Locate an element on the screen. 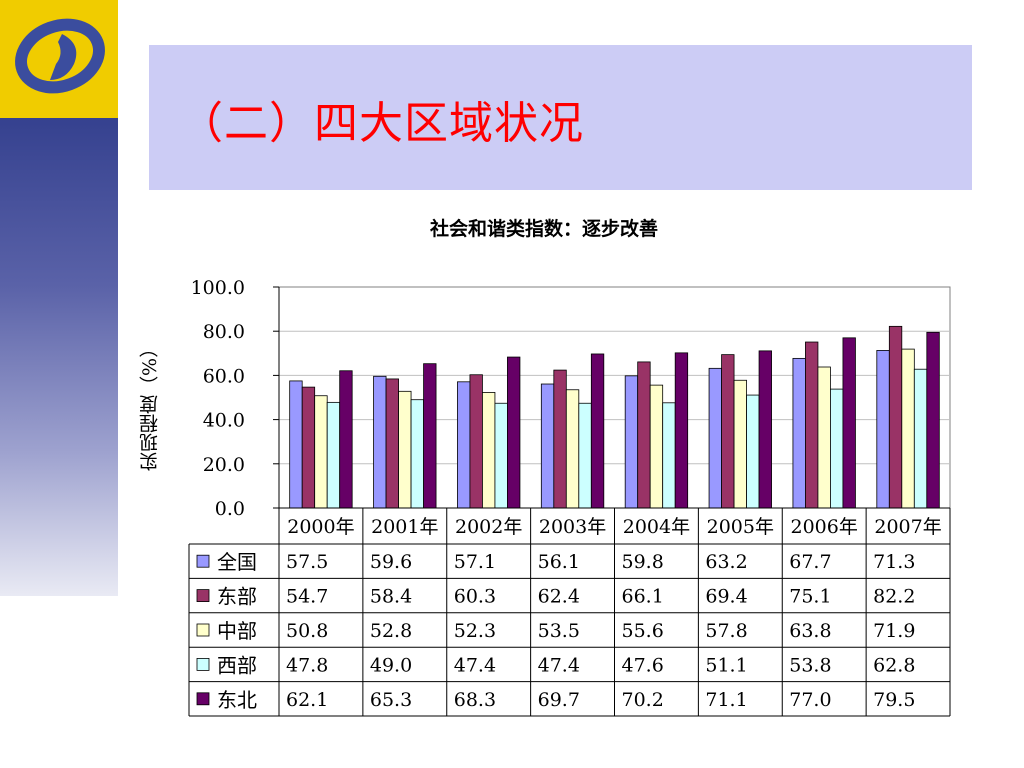 The width and height of the screenshot is (1024, 768). table-cell-value: 62.1 is located at coordinates (307, 700).